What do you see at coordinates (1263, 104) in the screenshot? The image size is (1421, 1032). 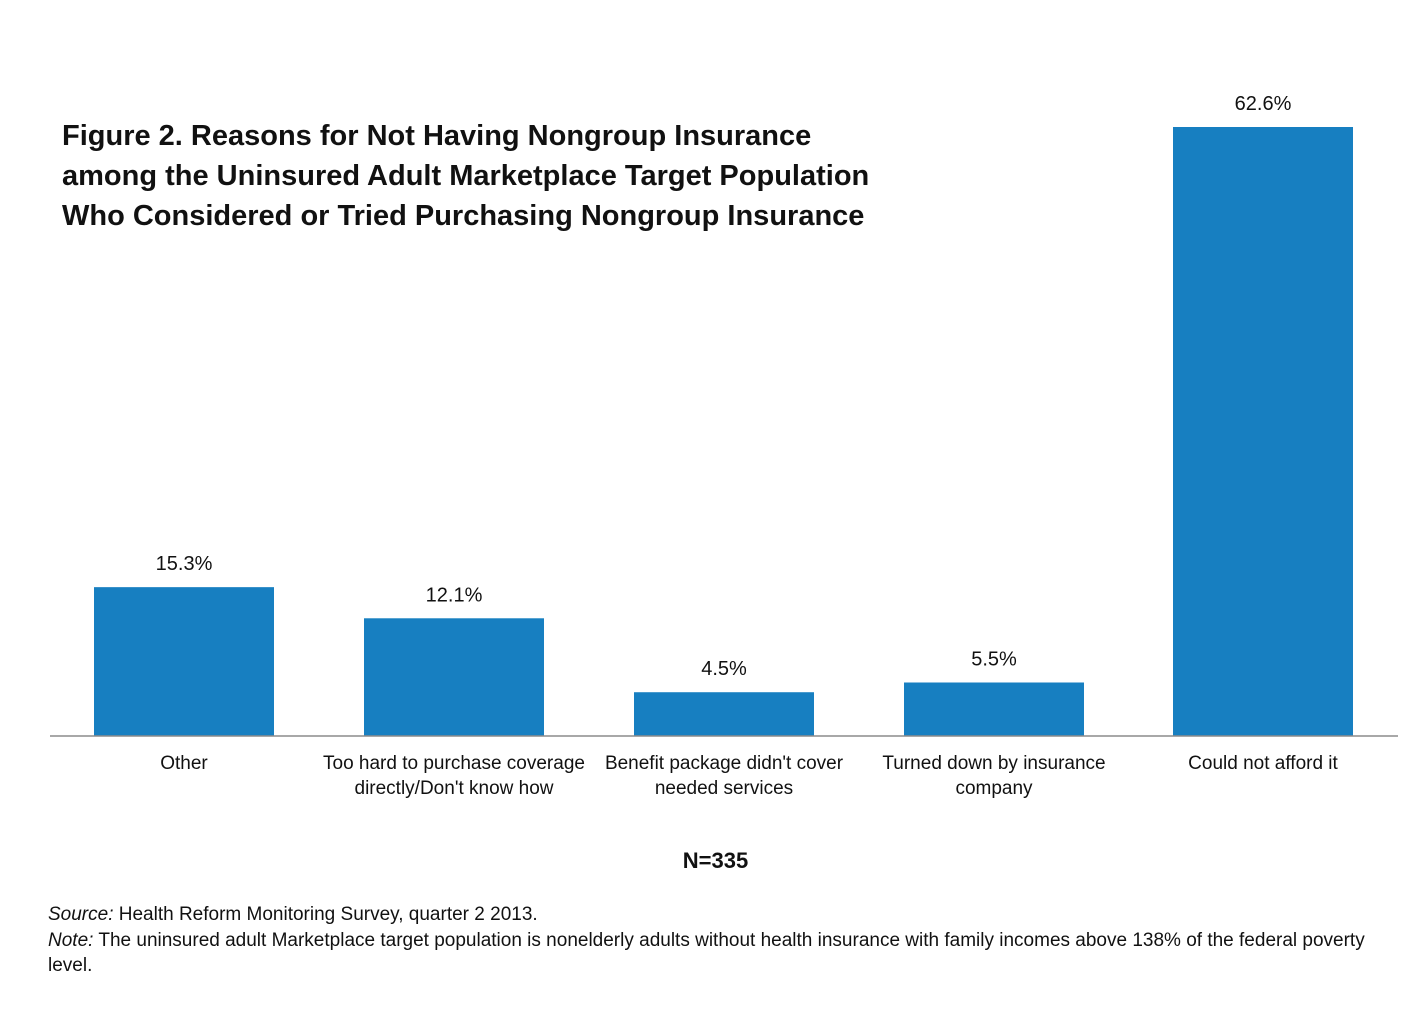 I see `value-label-4: 62.6%` at bounding box center [1263, 104].